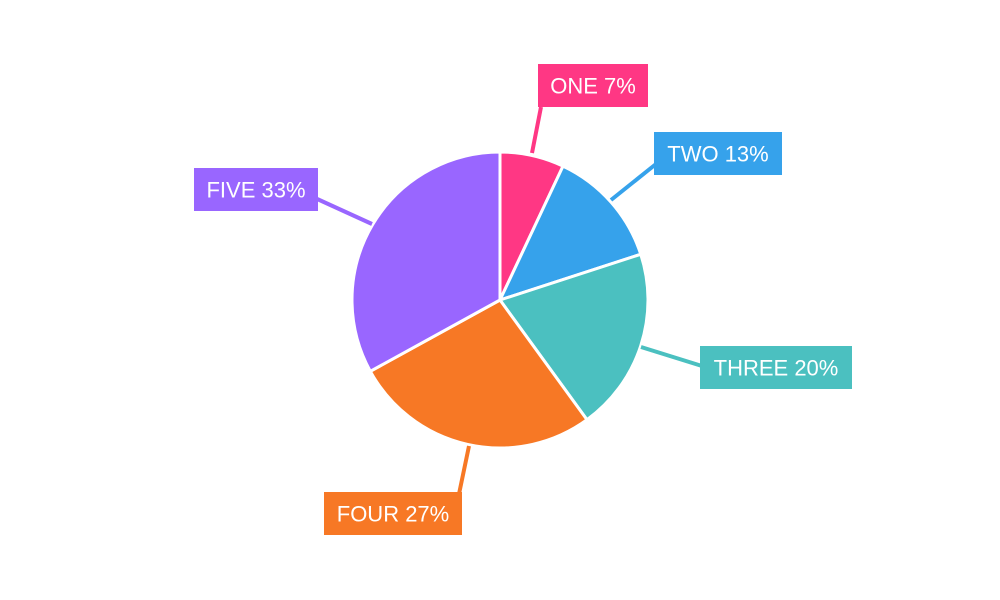  Describe the element at coordinates (343, 211) in the screenshot. I see `leader-line-five` at that location.